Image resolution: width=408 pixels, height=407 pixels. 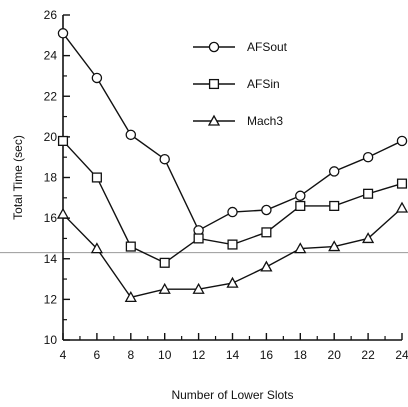 I want to click on x-tick-label: 16, so click(x=267, y=355).